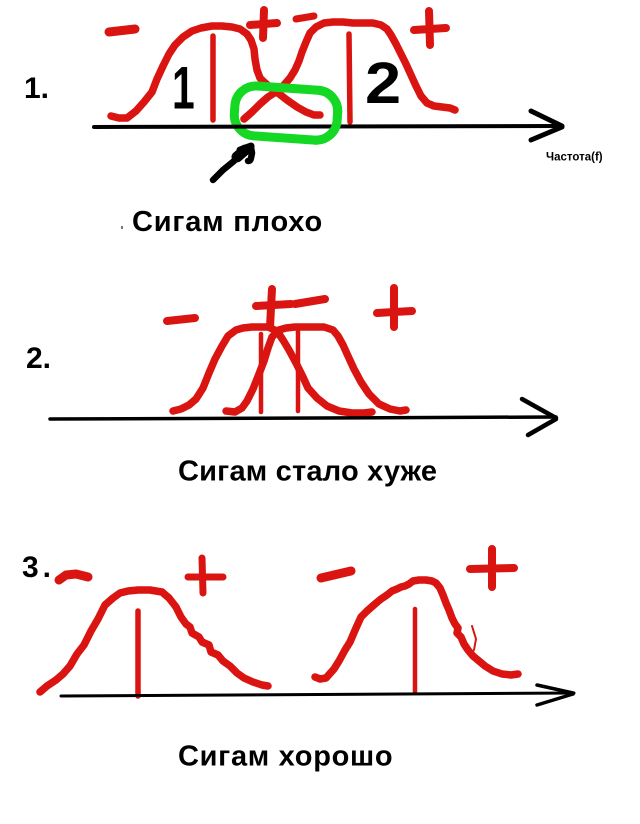 This screenshot has width=640, height=824. Describe the element at coordinates (38, 567) in the screenshot. I see `svg-text: 3.` at that location.